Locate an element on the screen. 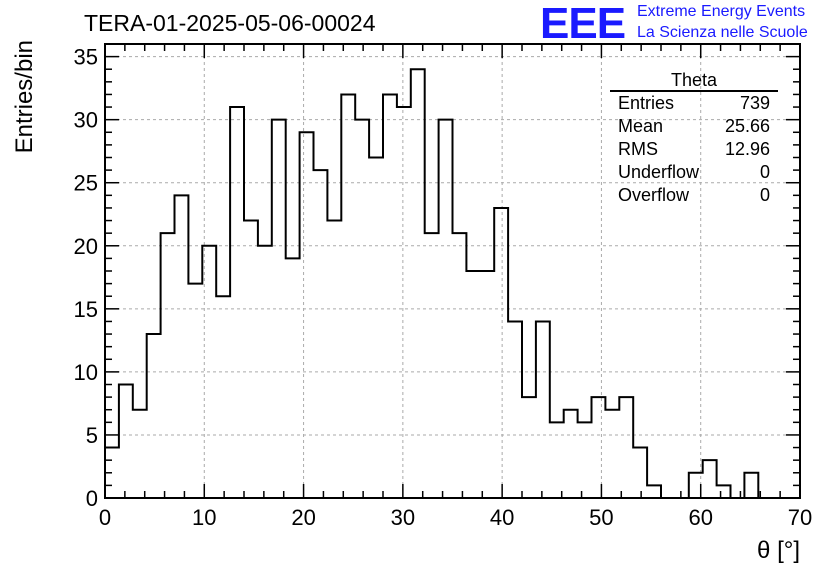 This screenshot has width=836, height=572. y-axis-label: Entries/bin is located at coordinates (24, 96).